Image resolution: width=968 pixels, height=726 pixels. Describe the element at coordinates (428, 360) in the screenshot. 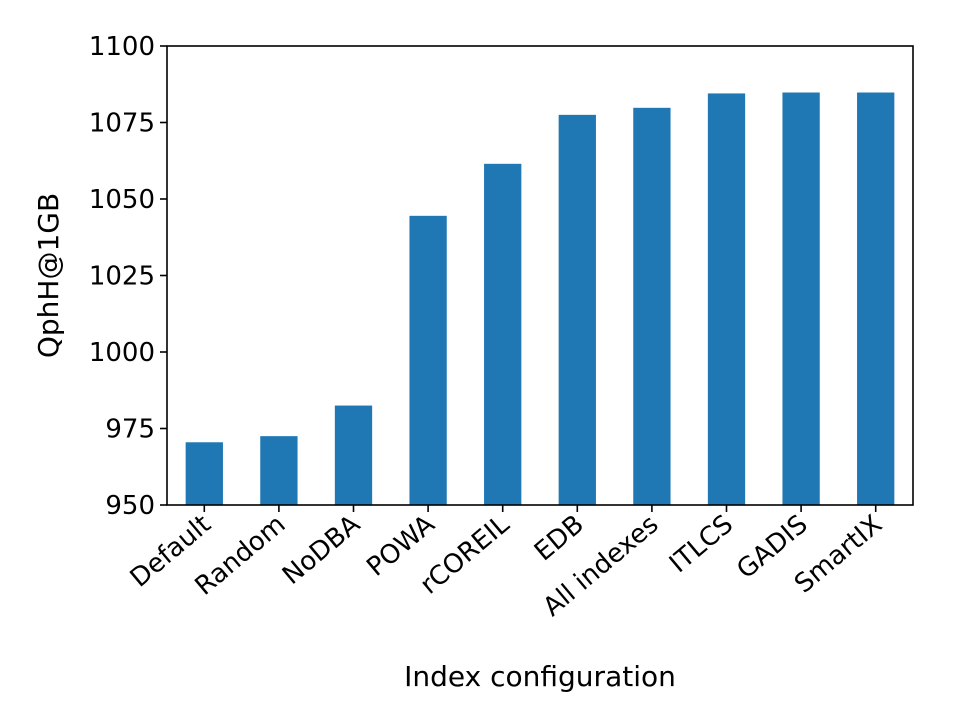

I see `bar-powa` at that location.